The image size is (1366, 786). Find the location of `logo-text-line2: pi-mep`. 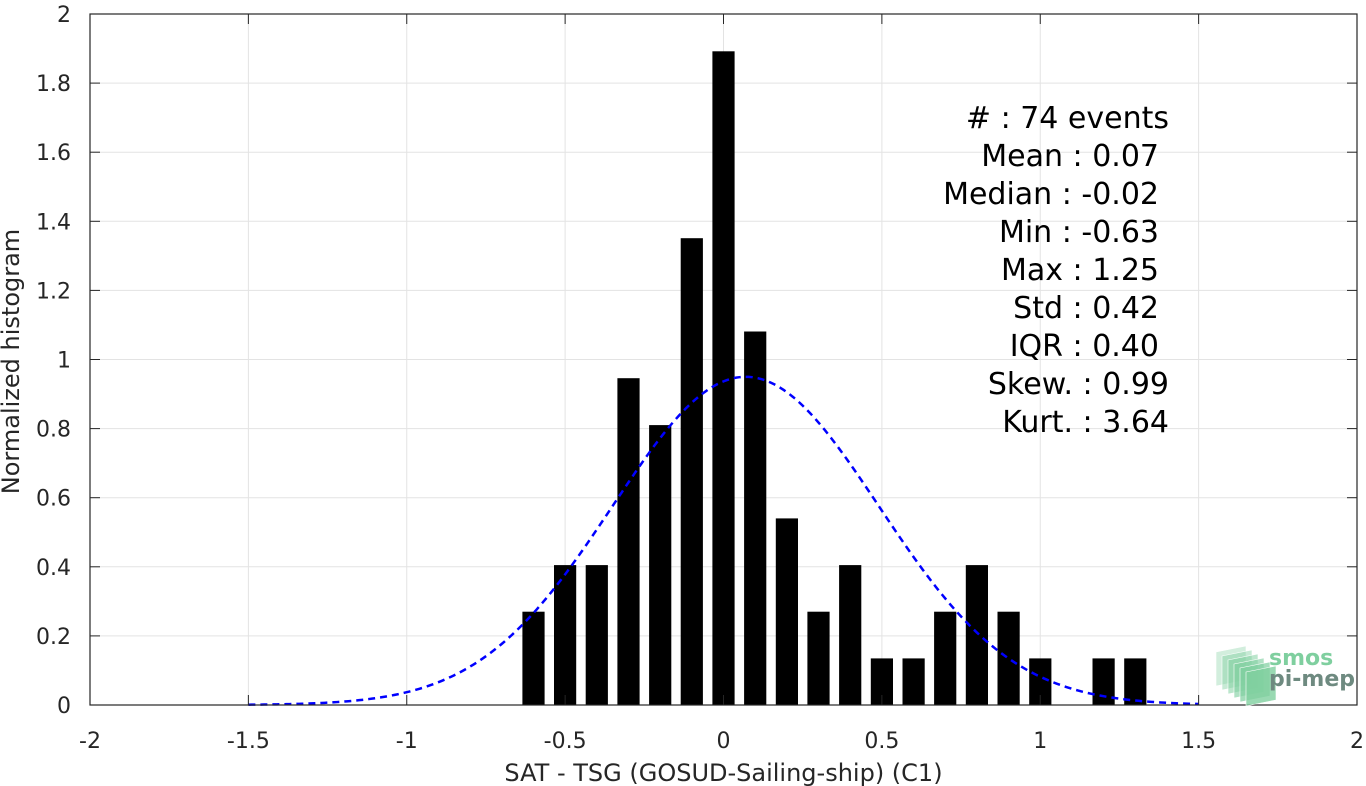

logo-text-line2: pi-mep is located at coordinates (1312, 679).